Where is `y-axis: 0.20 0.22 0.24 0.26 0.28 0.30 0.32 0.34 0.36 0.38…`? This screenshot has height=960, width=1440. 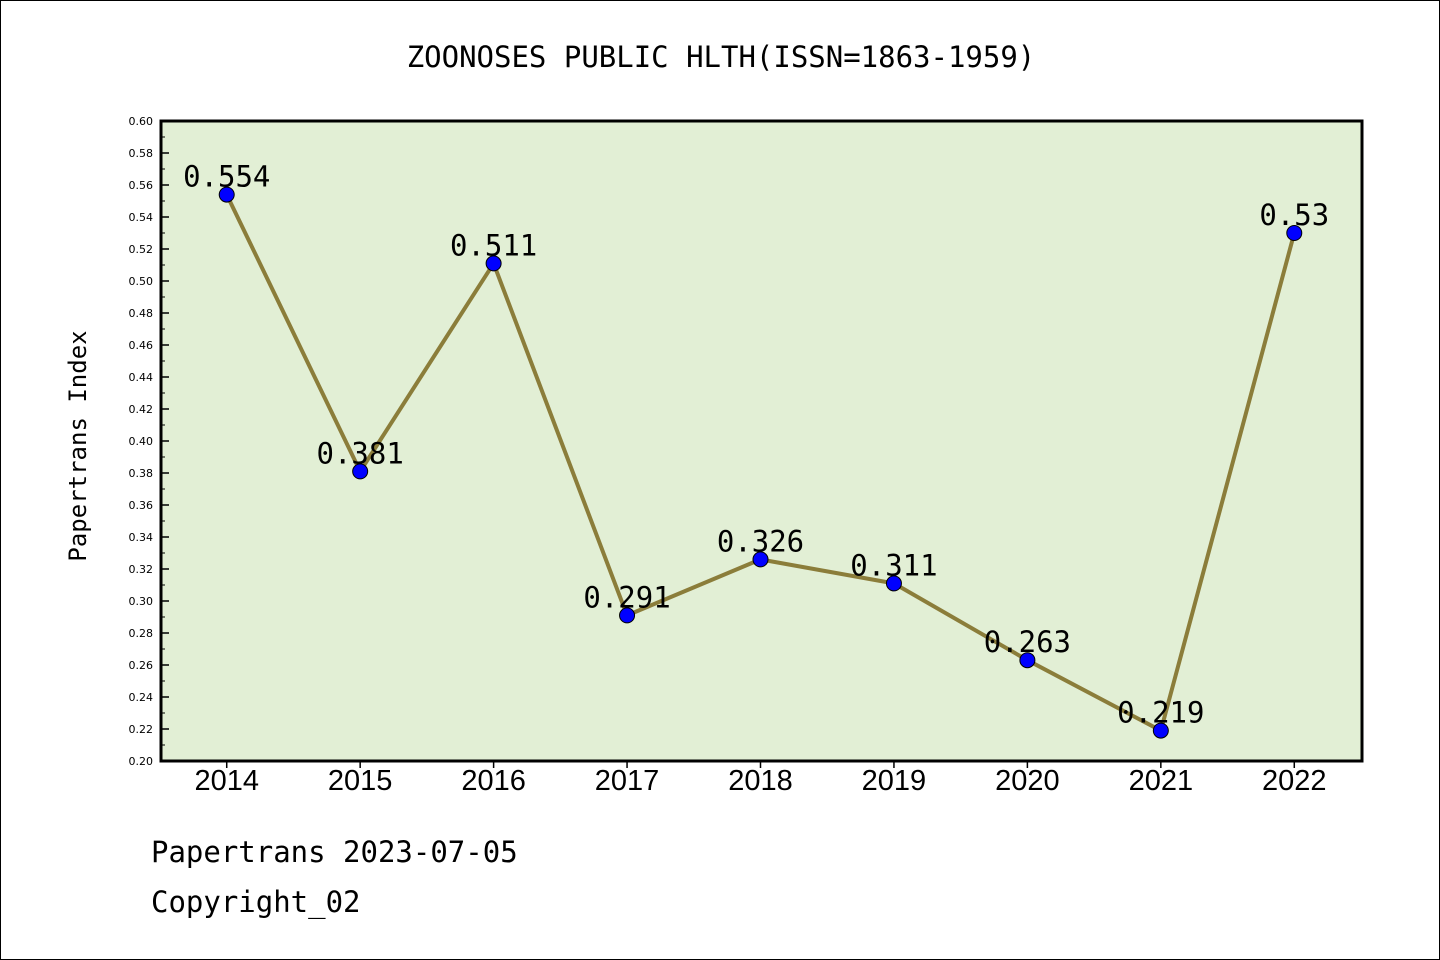 y-axis: 0.20 0.22 0.24 0.26 0.28 0.30 0.32 0.34 0.36 0.38… is located at coordinates (149, 441).